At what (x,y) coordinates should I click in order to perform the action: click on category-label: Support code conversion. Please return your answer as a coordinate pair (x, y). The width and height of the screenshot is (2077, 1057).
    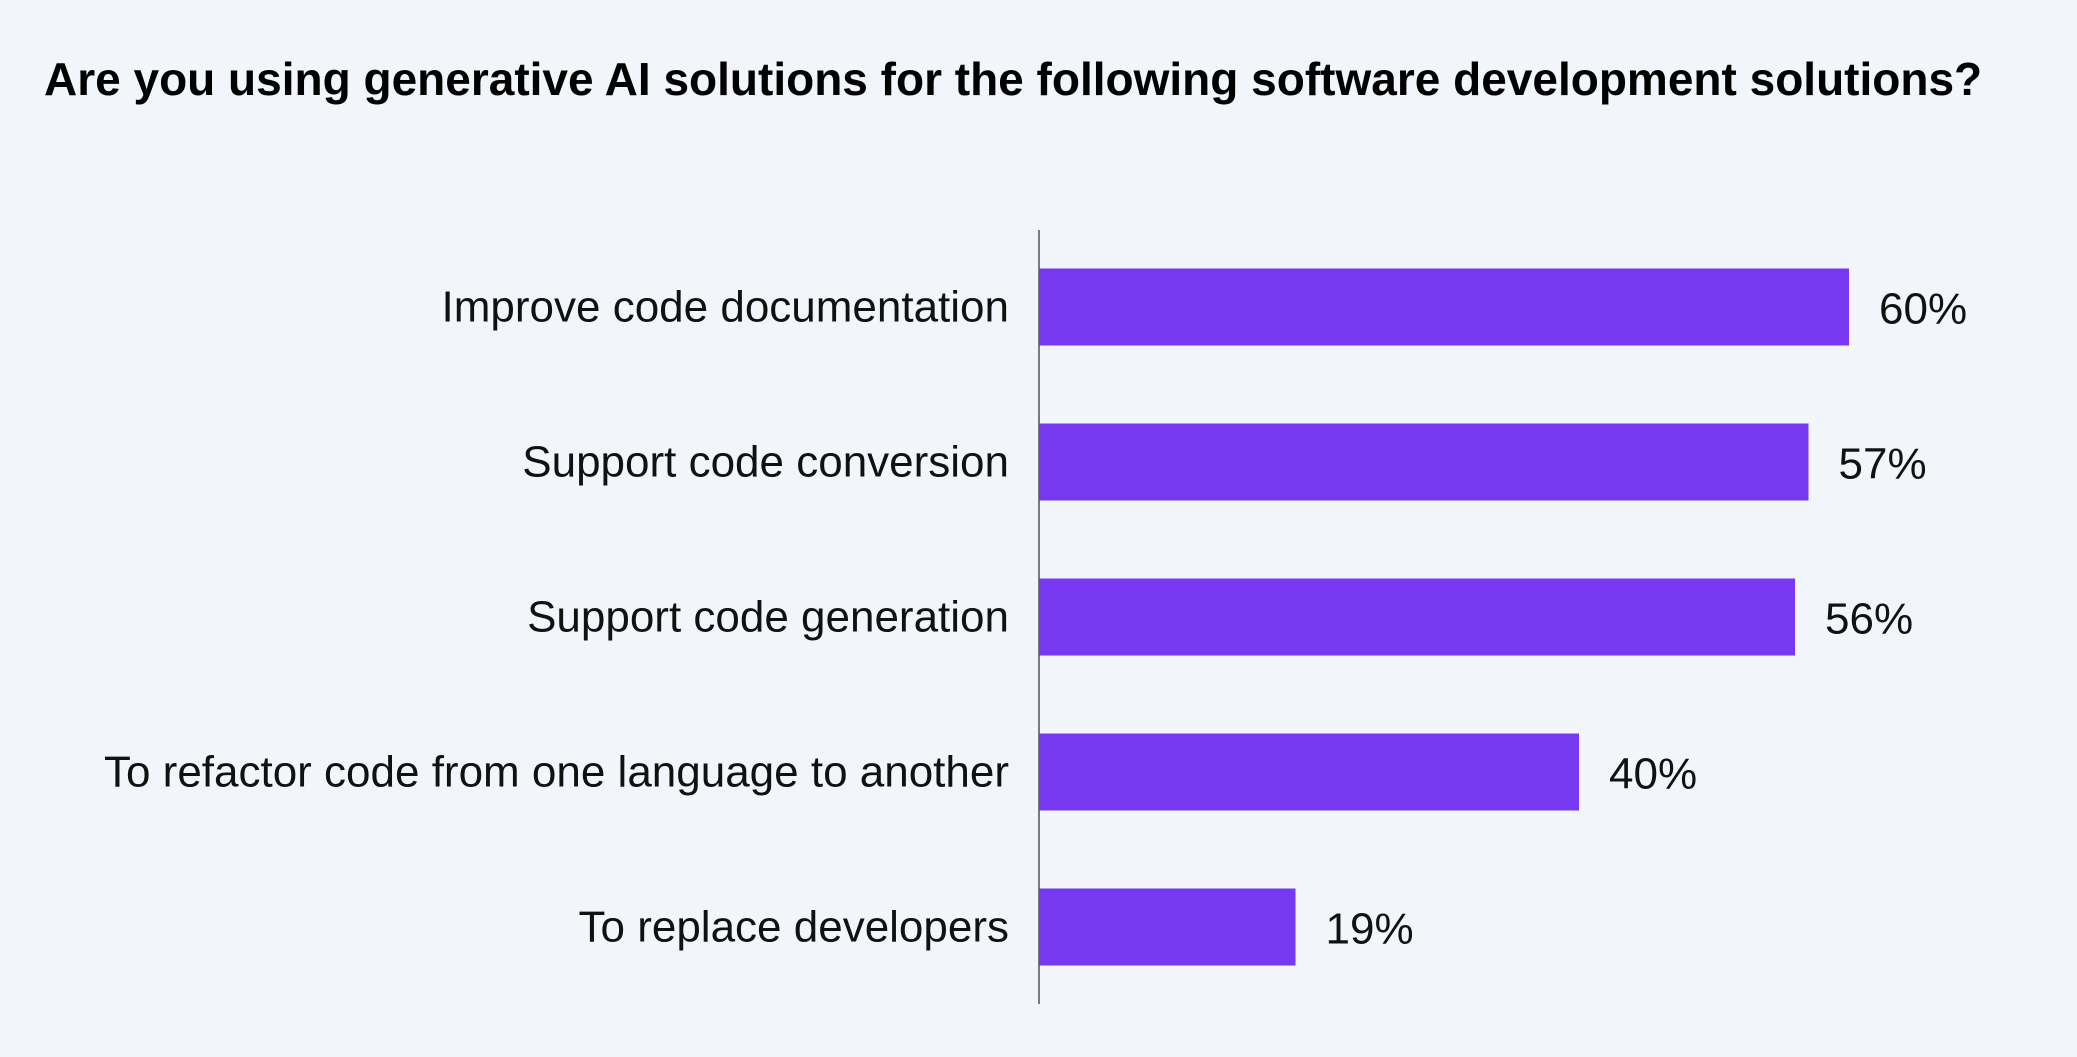
    Looking at the image, I should click on (765, 462).